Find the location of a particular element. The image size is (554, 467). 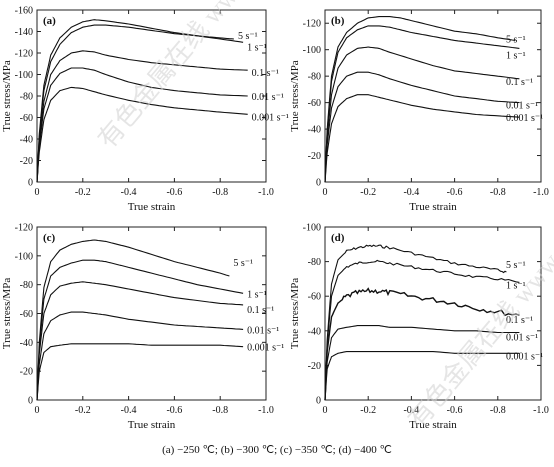

panel-label: (b) is located at coordinates (338, 21).